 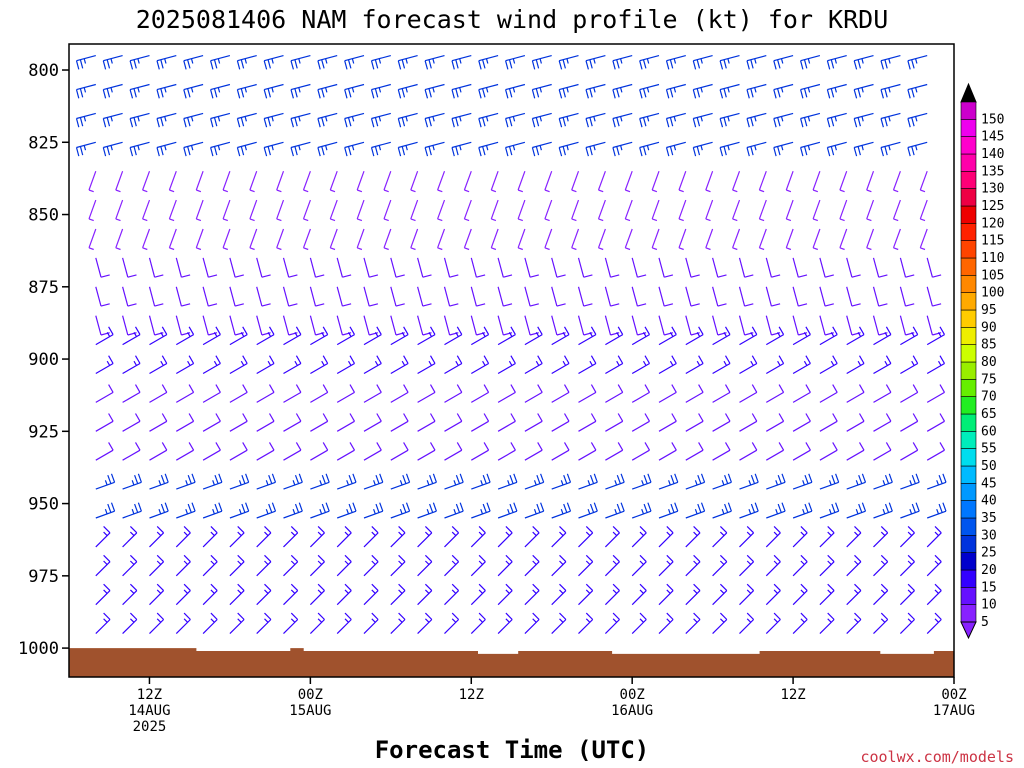 I want to click on terrain-surface, so click(x=511, y=662).